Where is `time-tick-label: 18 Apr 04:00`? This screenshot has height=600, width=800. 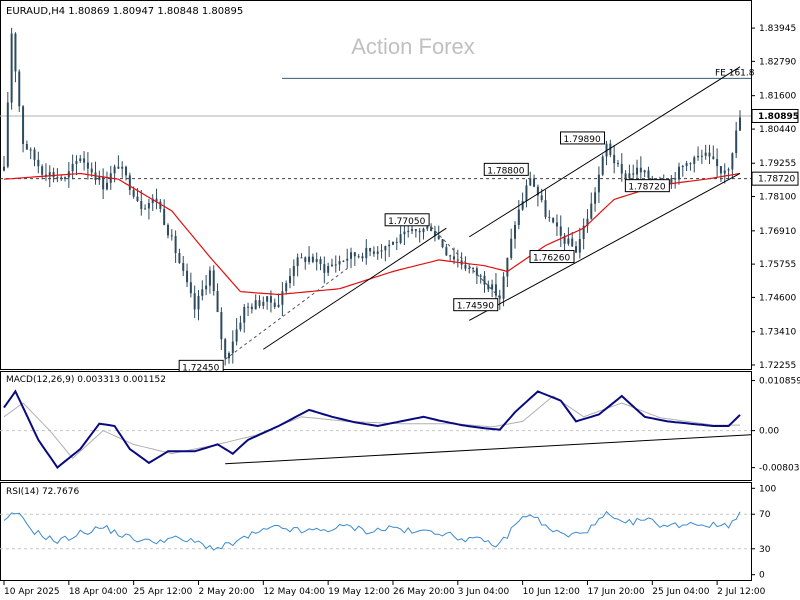 time-tick-label: 18 Apr 04:00 is located at coordinates (98, 592).